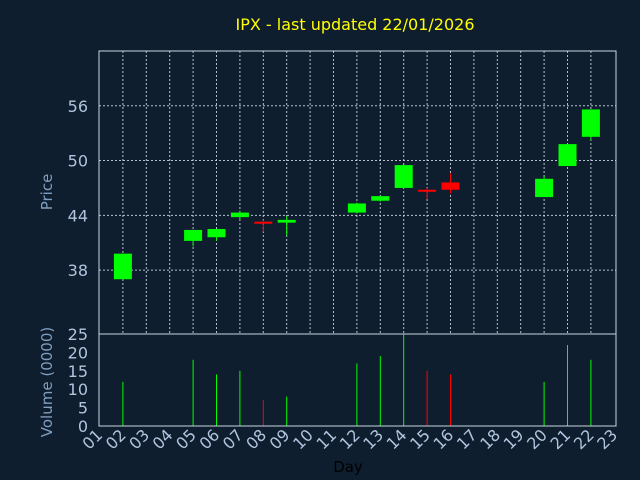 This screenshot has height=480, width=640. I want to click on volume-axis-label: Volume (0000), so click(47, 382).